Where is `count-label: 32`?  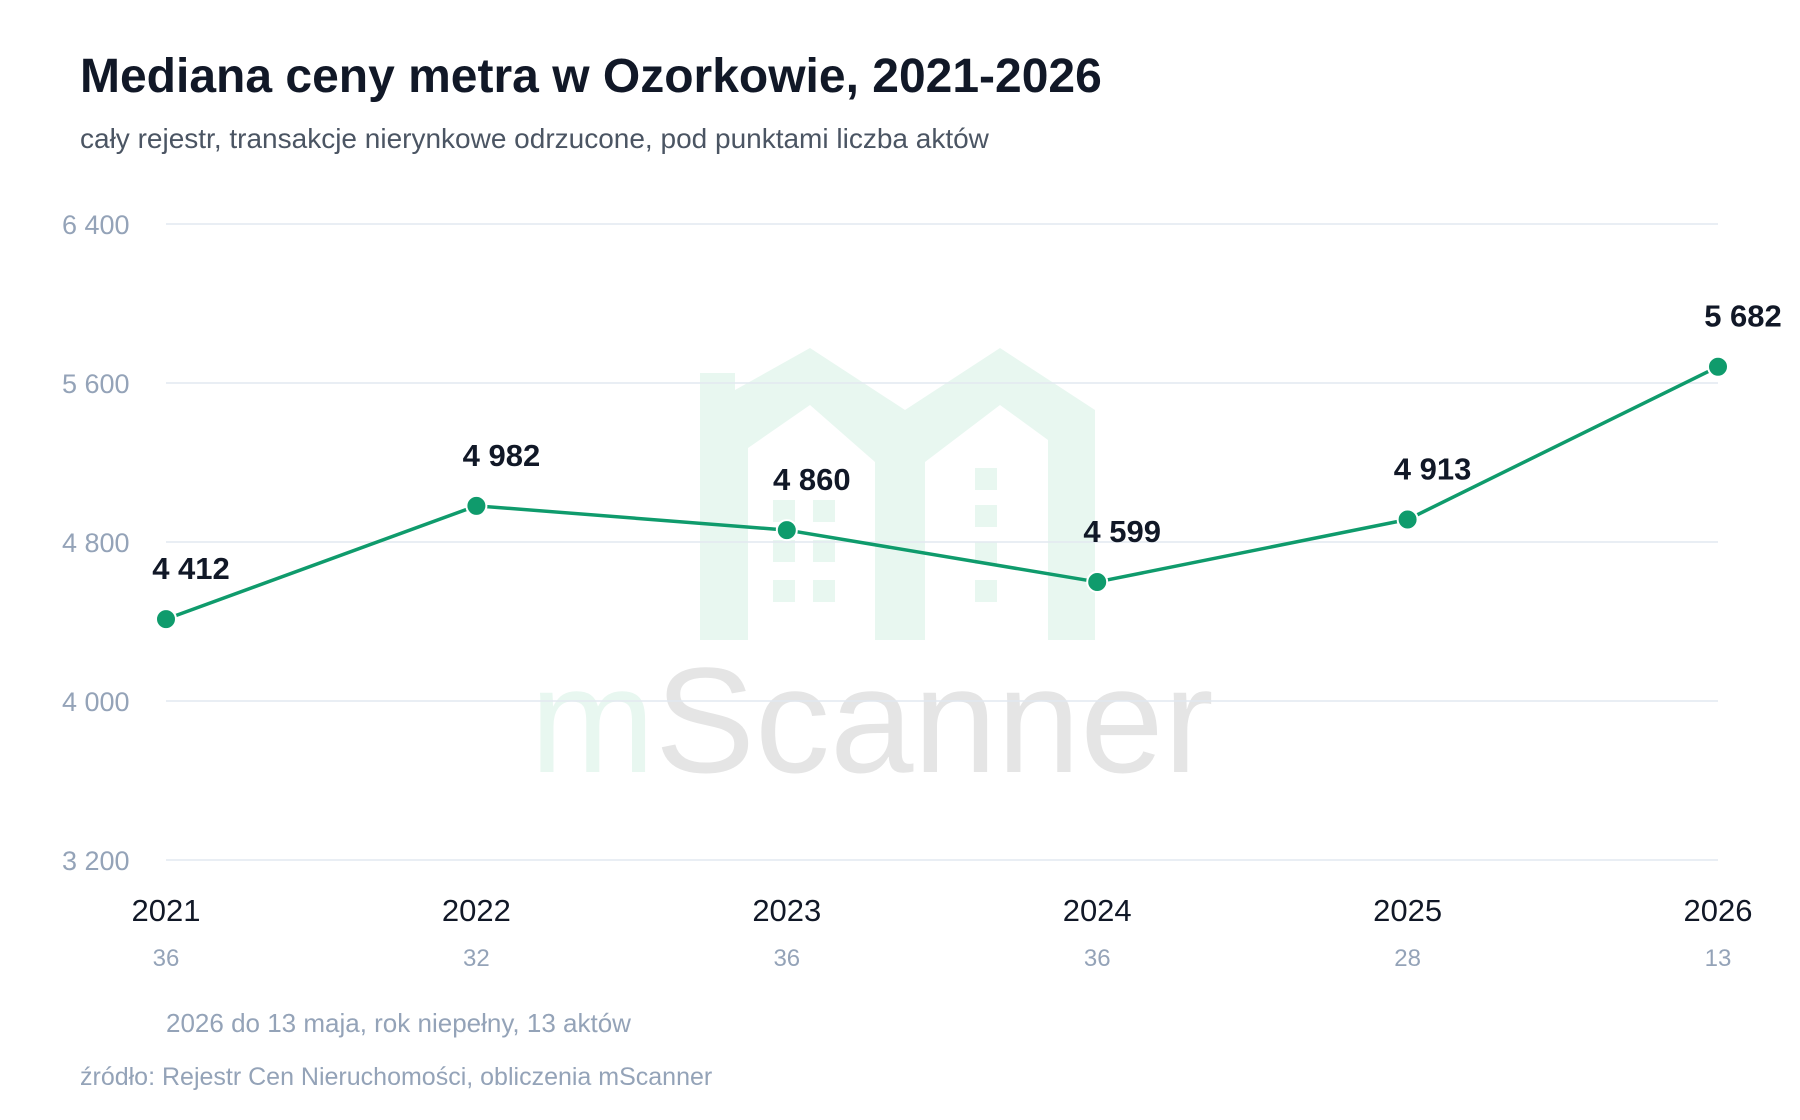 count-label: 32 is located at coordinates (476, 958).